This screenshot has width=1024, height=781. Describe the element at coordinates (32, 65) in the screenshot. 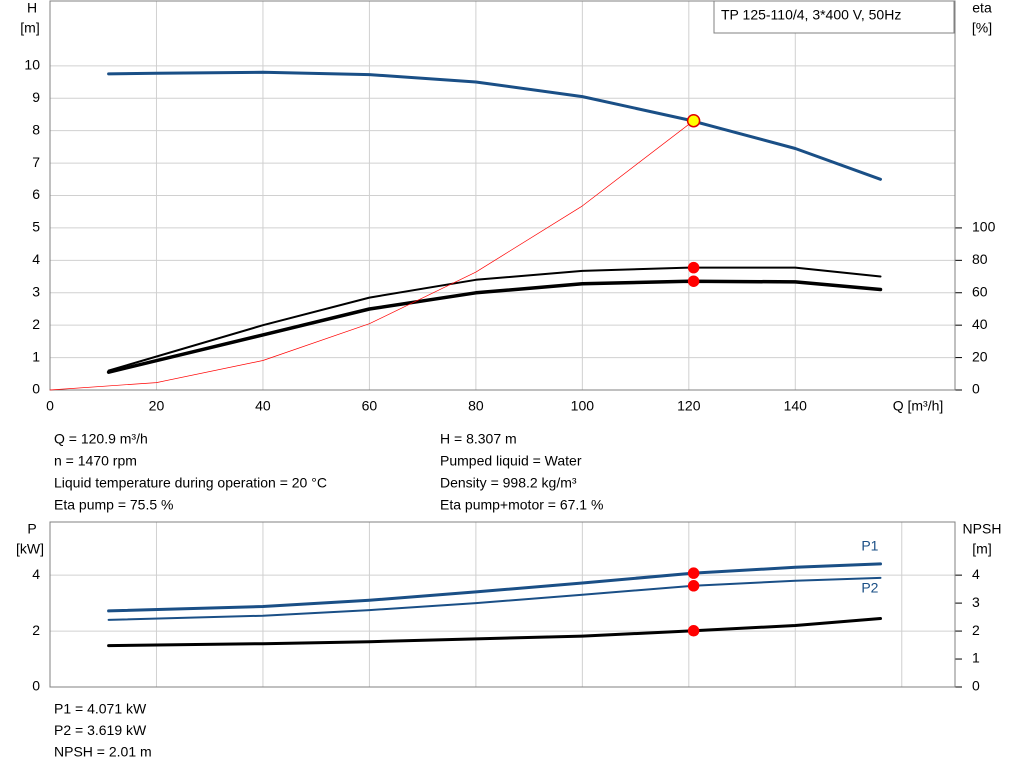

I see `y-tick-label: 10` at that location.